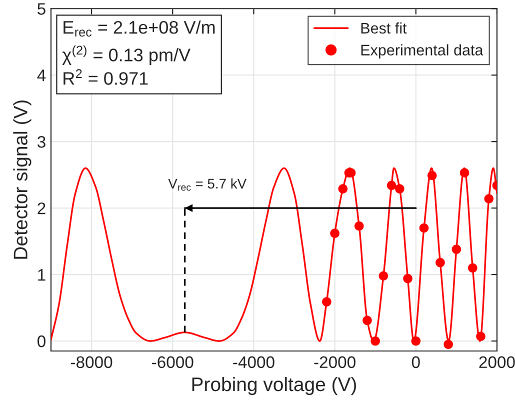  I want to click on x-axis-title: Probing voltage (V), so click(274, 386).